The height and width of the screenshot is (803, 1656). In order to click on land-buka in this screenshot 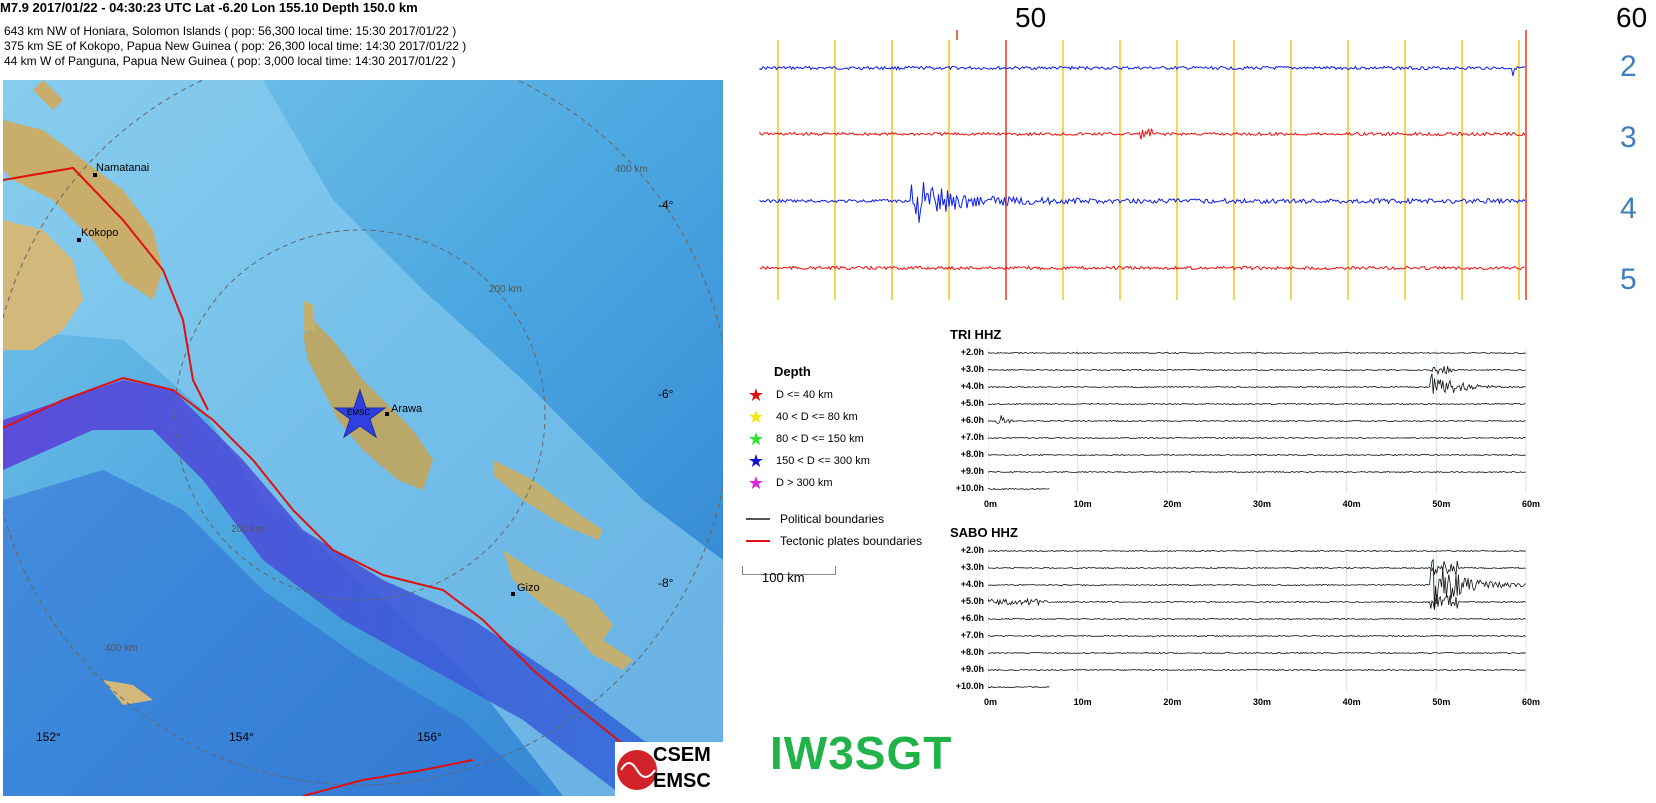, I will do `click(309, 315)`.